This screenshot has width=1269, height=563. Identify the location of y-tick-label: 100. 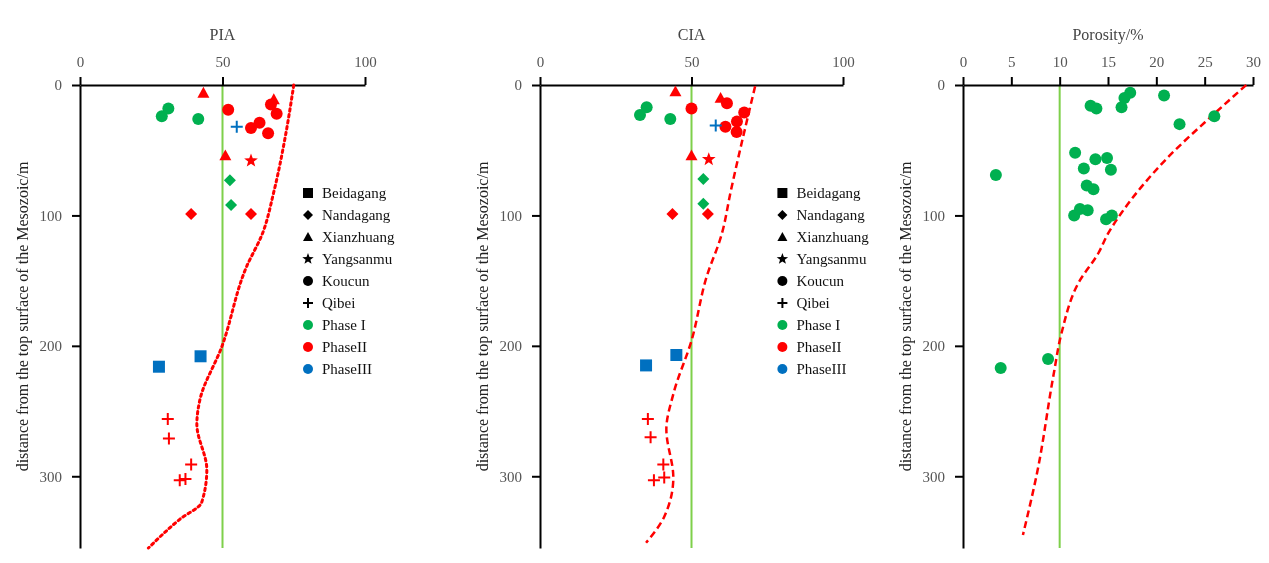
(933, 215).